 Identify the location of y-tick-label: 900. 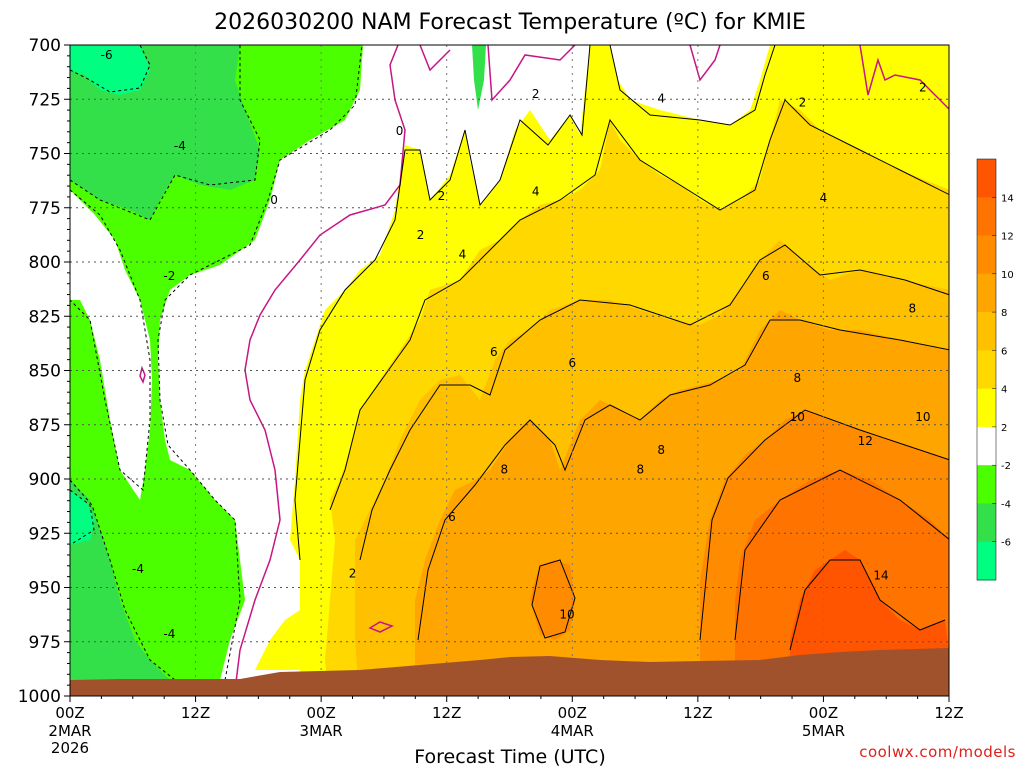
(45, 480).